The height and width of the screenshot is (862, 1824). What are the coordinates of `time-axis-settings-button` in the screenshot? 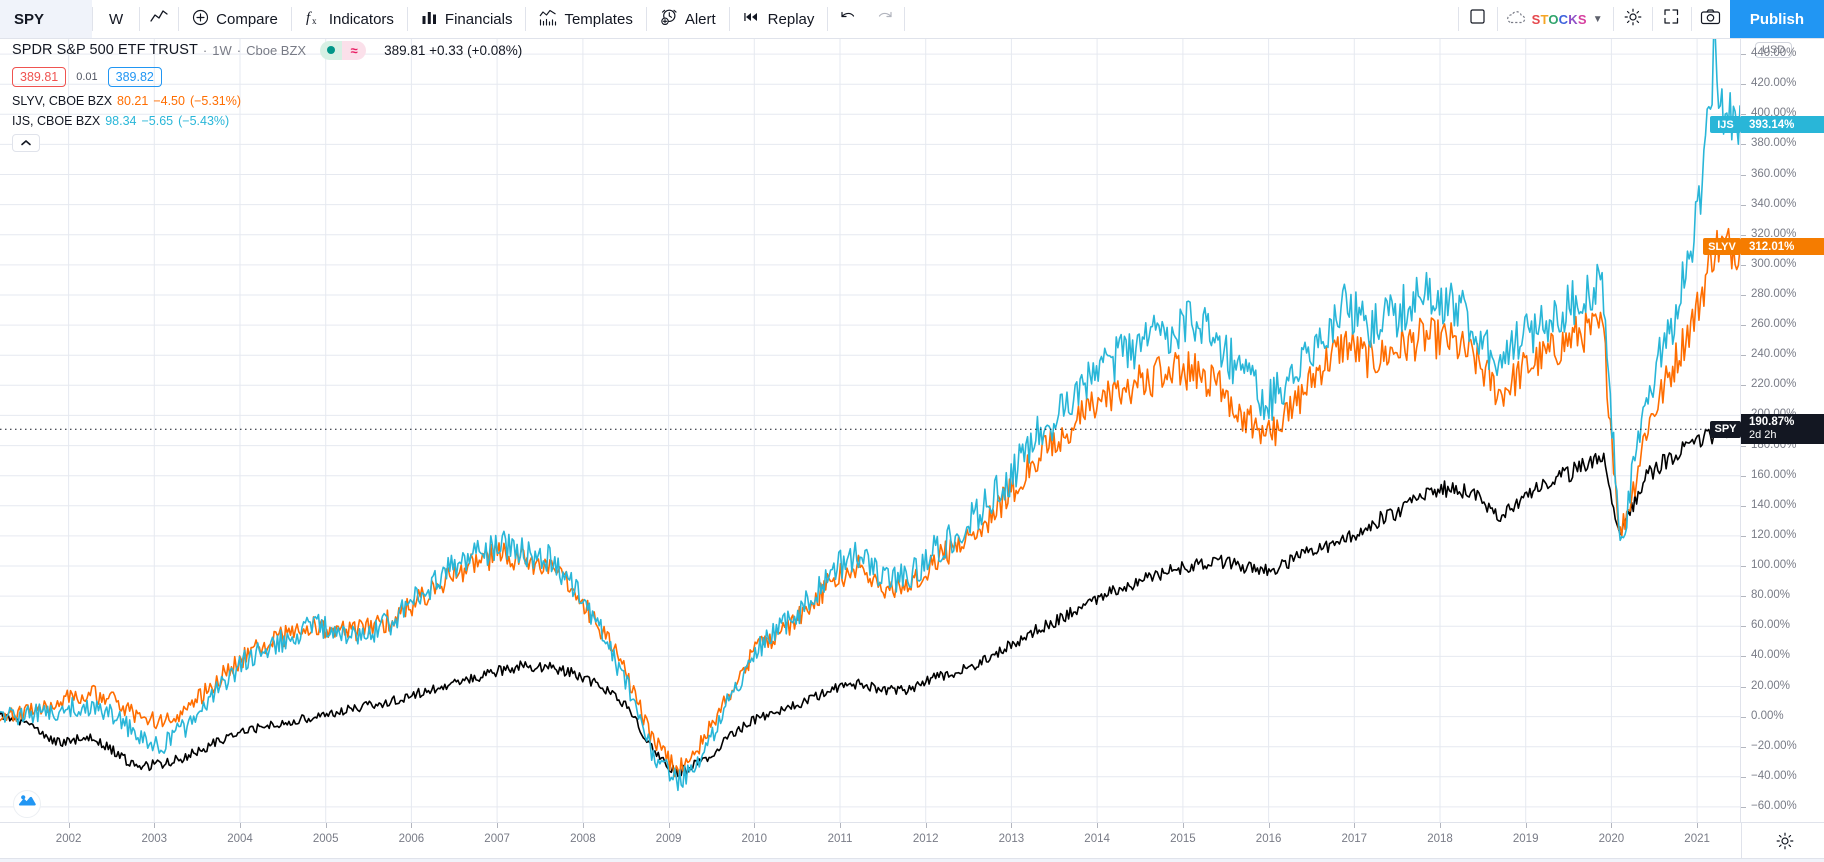 It's located at (1785, 843).